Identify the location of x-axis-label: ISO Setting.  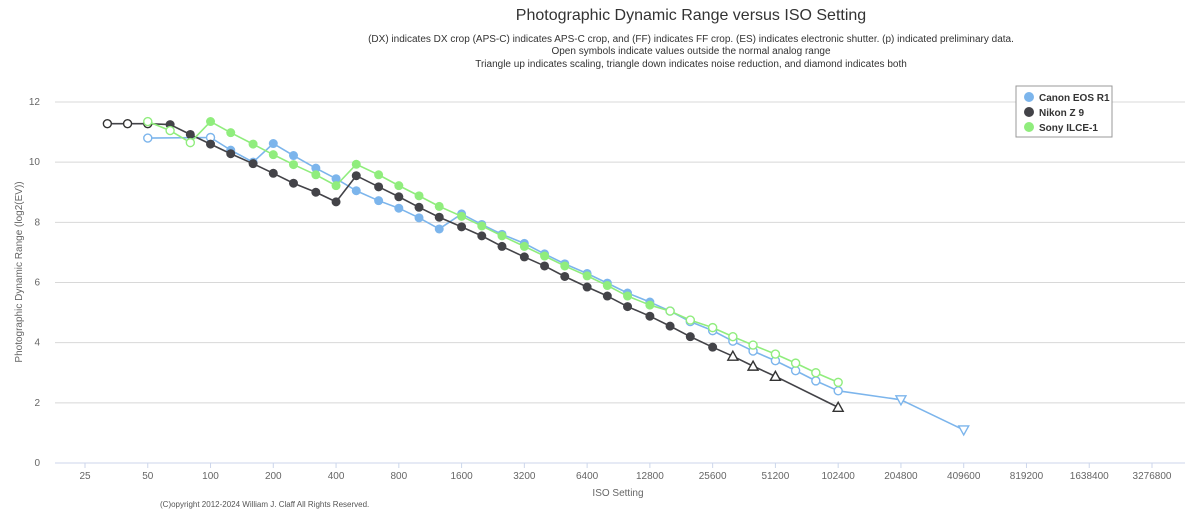
(617, 493).